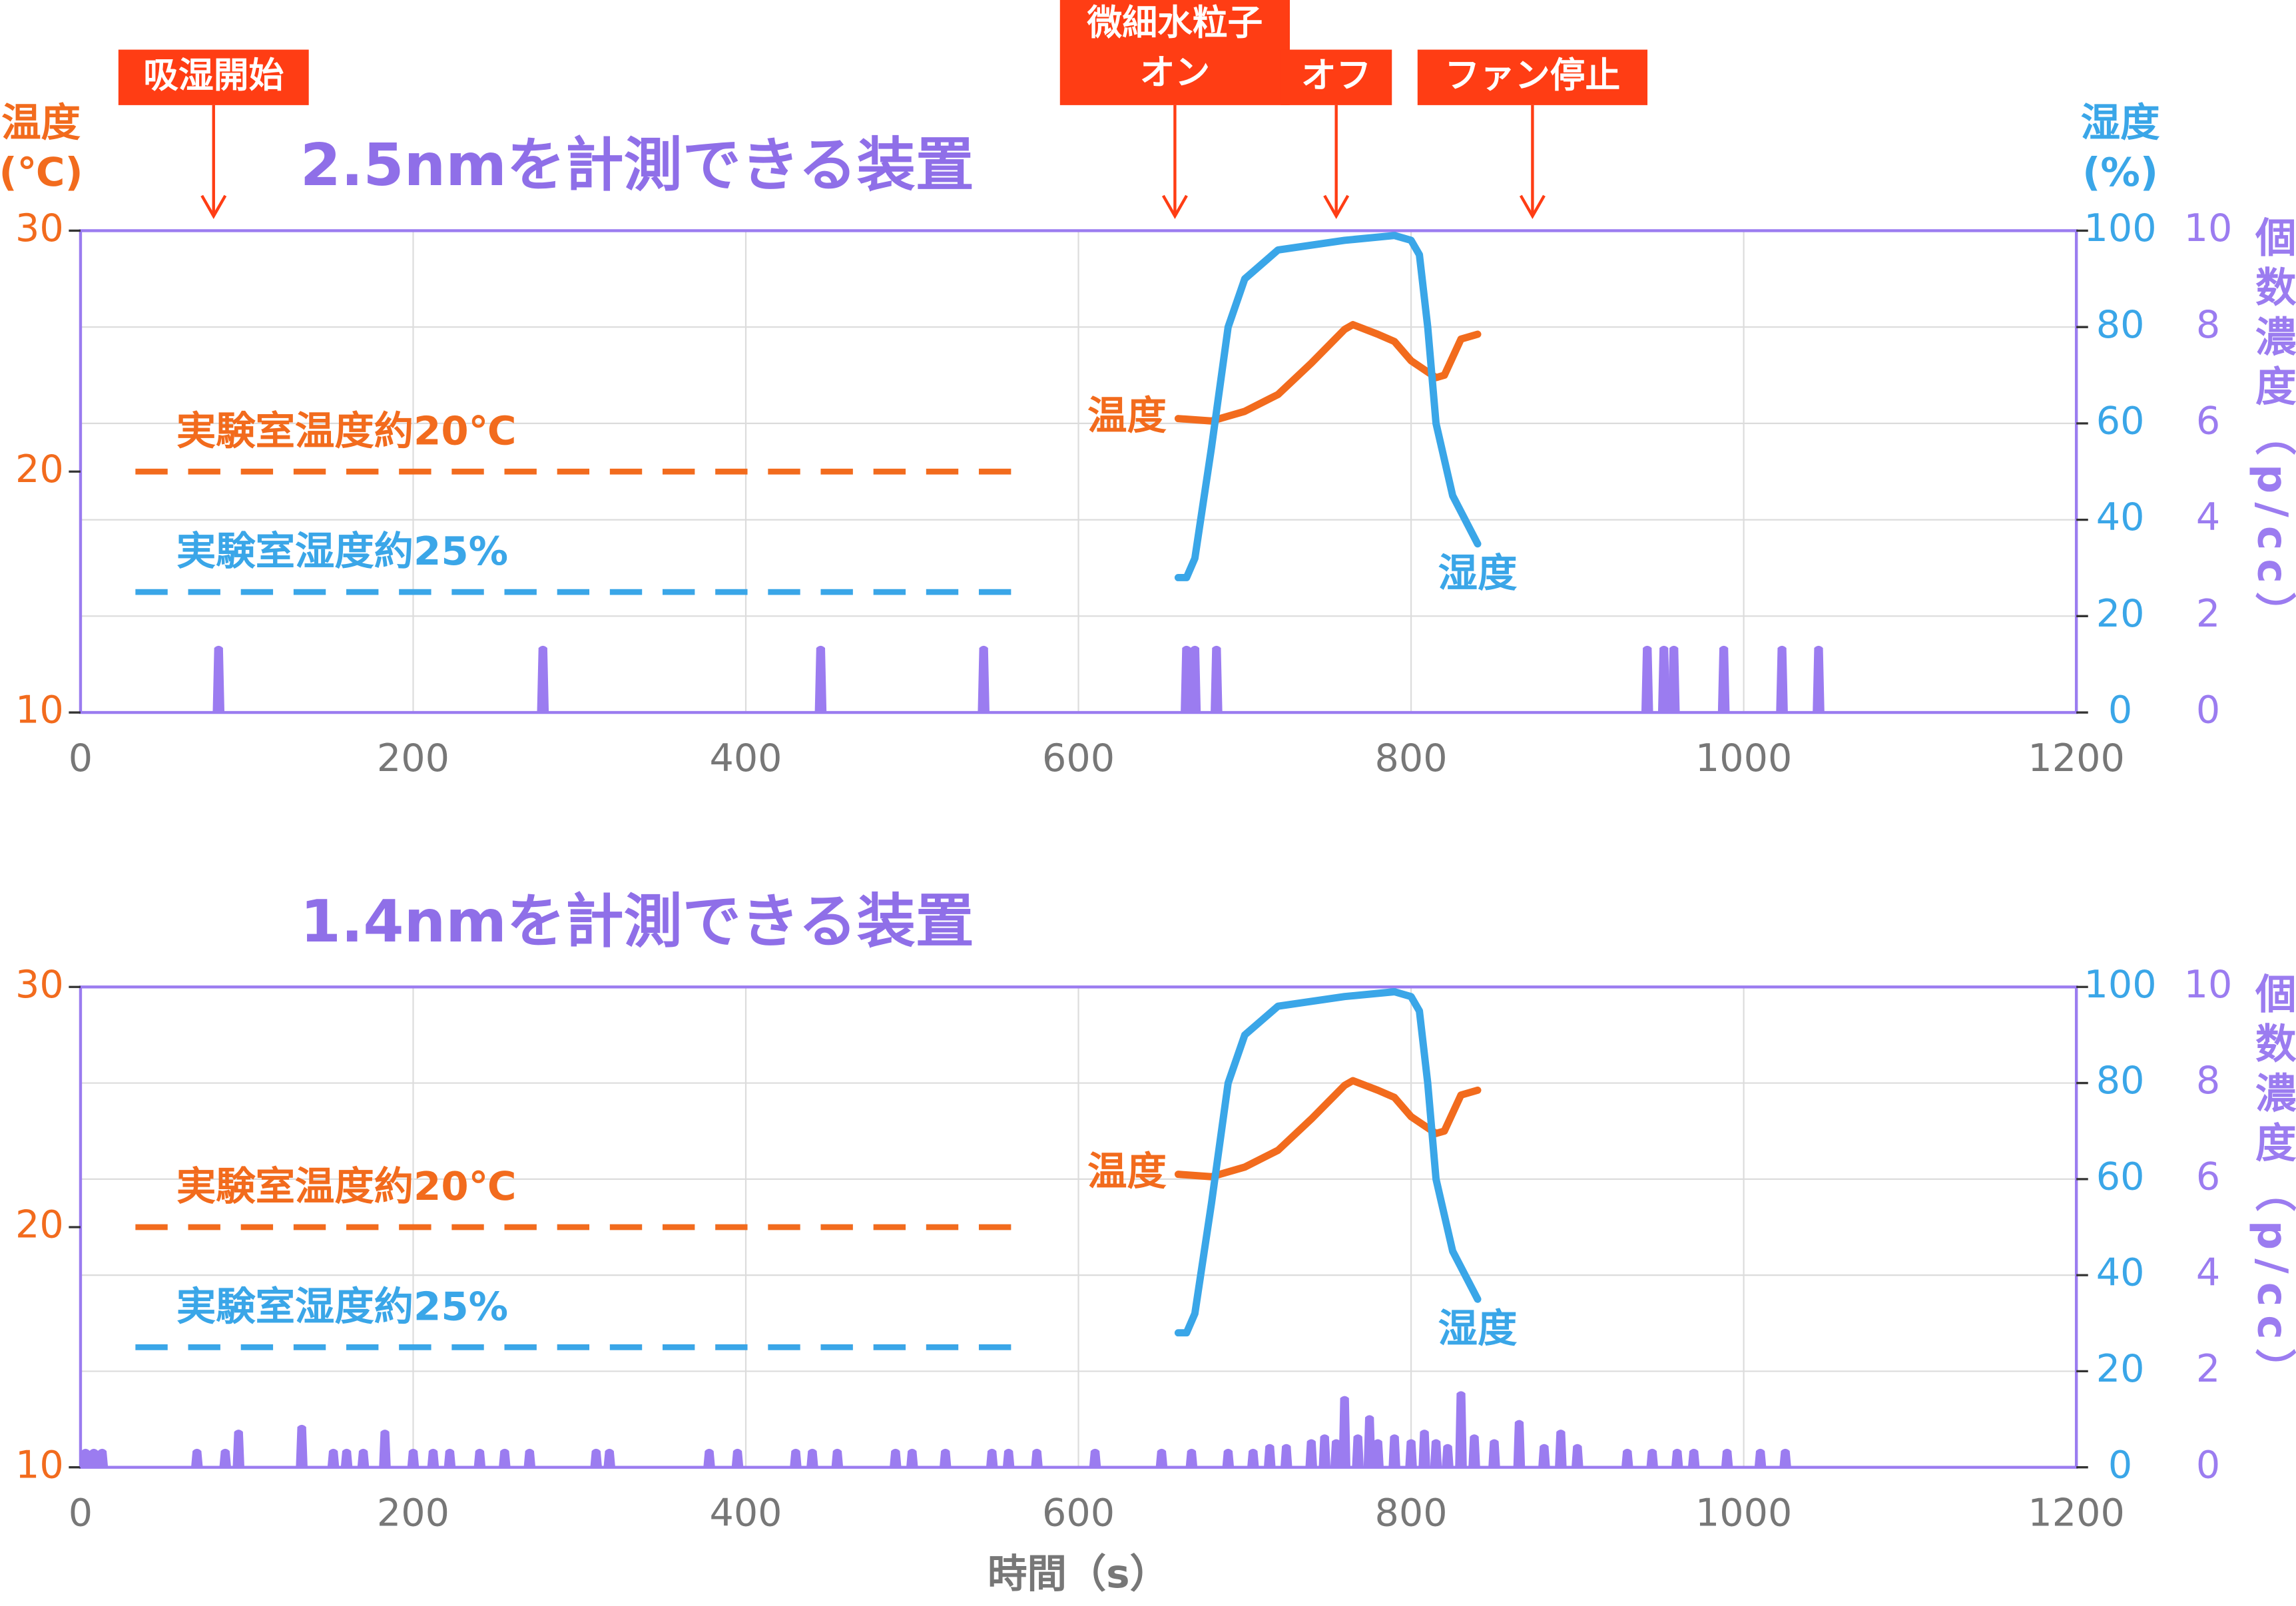 The width and height of the screenshot is (2296, 1606). Describe the element at coordinates (1079, 1574) in the screenshot. I see `x-axis-title: 時間（s）` at that location.